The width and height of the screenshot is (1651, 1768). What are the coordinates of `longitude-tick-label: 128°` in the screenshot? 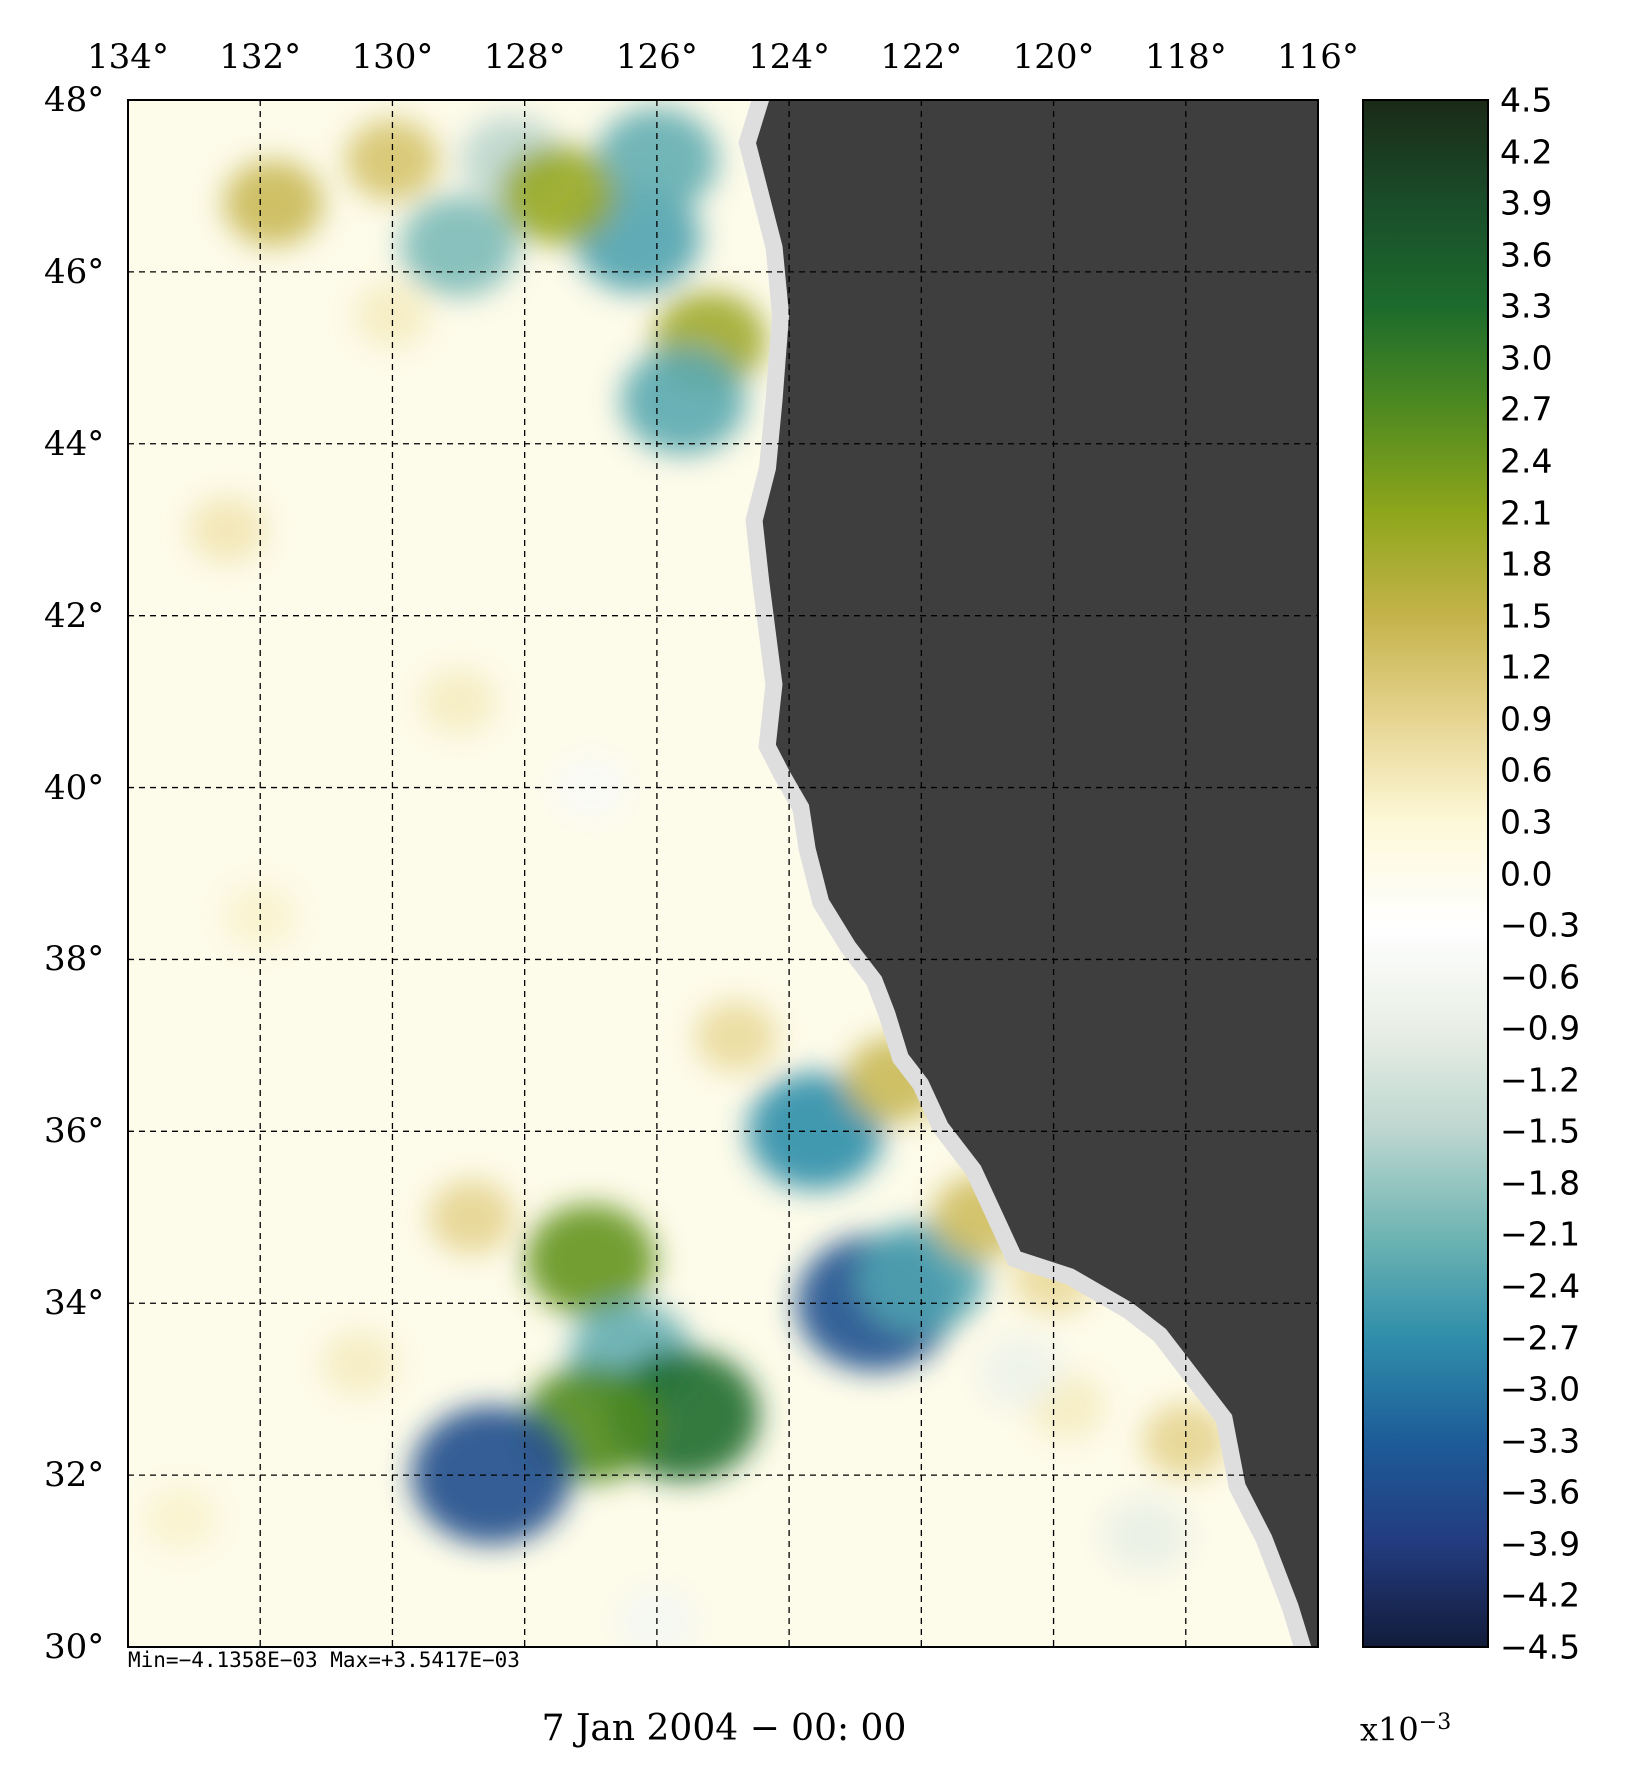 It's located at (524, 57).